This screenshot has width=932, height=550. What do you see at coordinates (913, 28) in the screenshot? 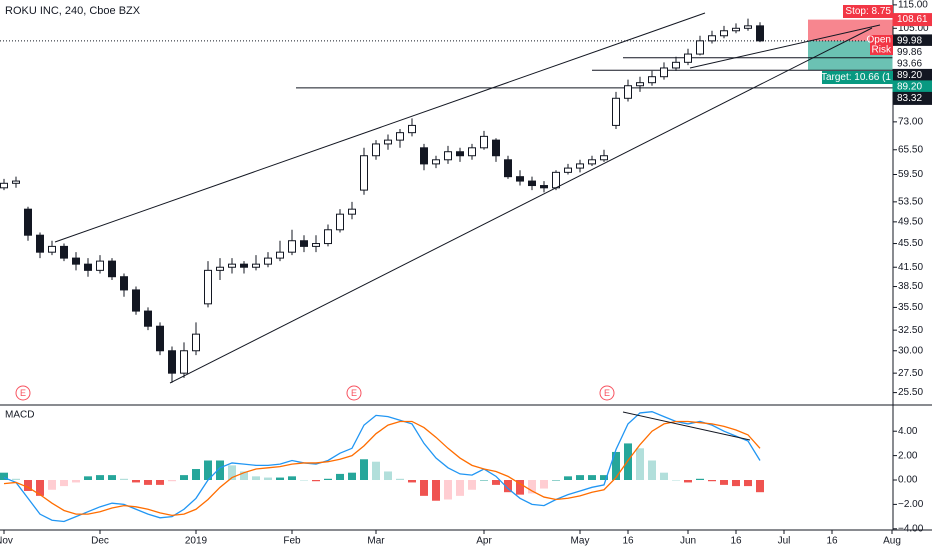
I see `y-tick-label: 105.00` at bounding box center [913, 28].